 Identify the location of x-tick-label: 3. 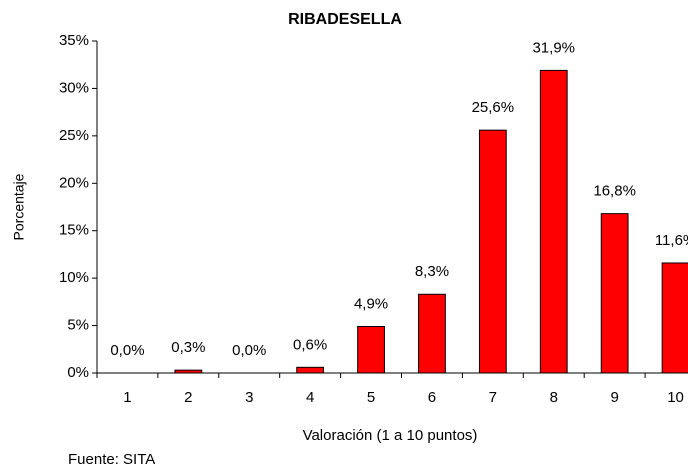
(249, 397).